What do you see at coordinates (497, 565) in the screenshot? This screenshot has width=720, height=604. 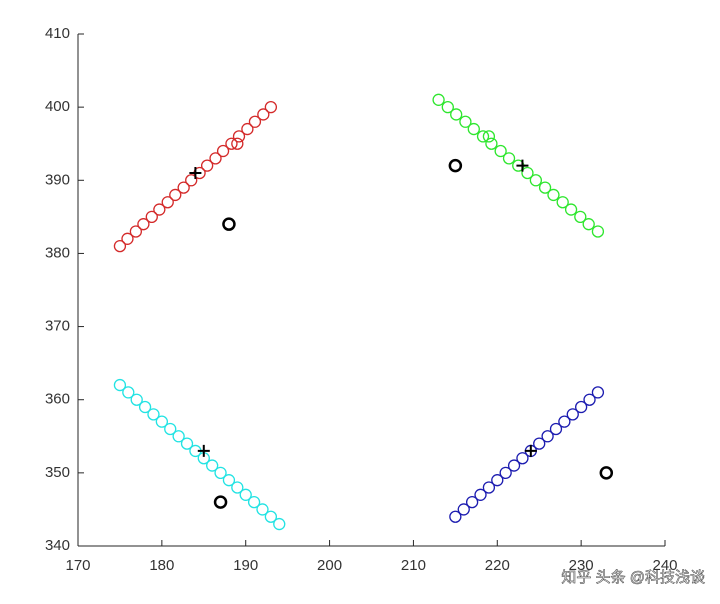 I see `x-tick-label: 220` at bounding box center [497, 565].